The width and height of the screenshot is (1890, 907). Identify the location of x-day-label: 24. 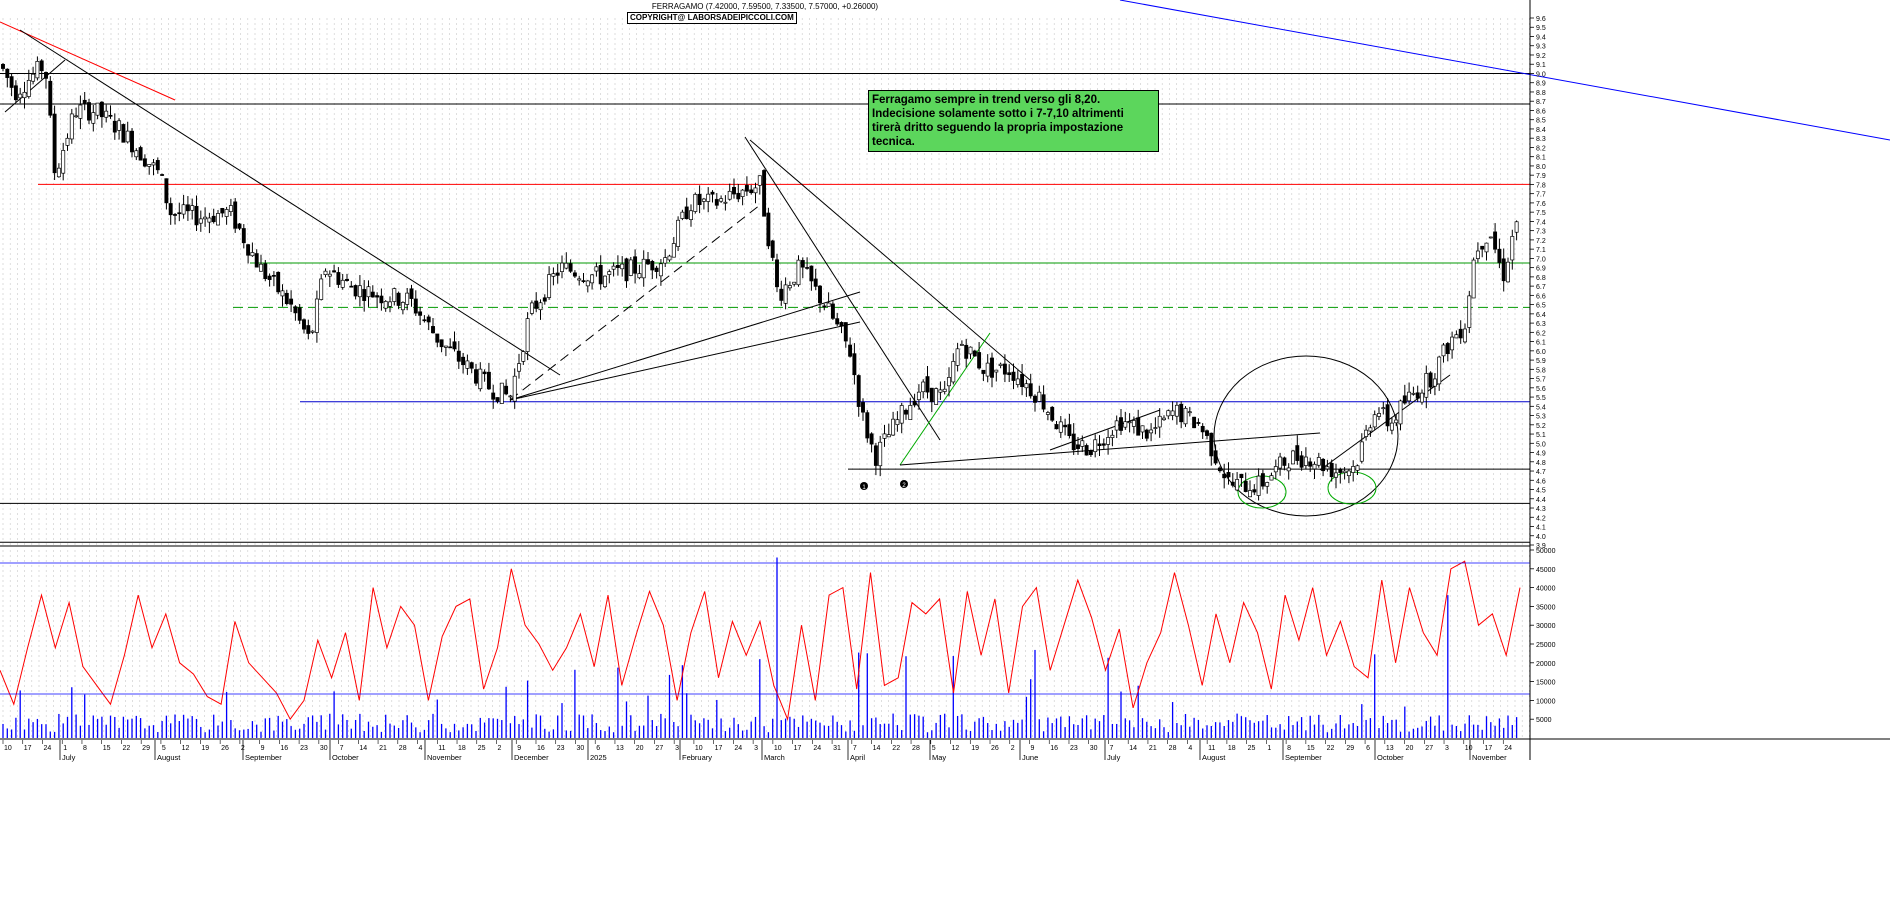
(1508, 748).